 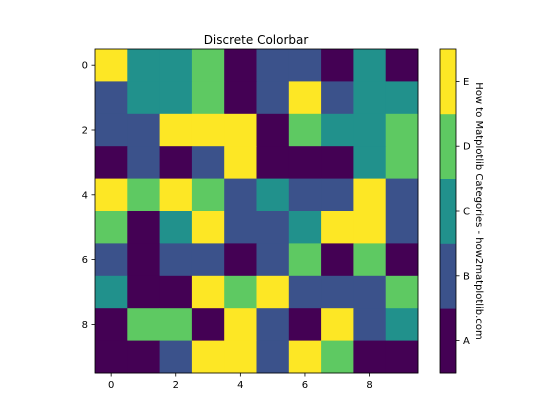 I want to click on x-tick-label: 2, so click(x=176, y=385).